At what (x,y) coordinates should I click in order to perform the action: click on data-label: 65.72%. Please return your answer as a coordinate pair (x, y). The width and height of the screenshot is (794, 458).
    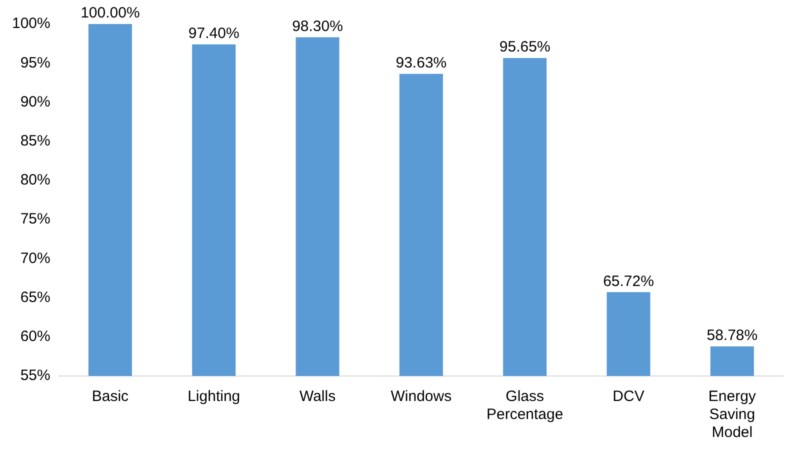
    Looking at the image, I should click on (628, 281).